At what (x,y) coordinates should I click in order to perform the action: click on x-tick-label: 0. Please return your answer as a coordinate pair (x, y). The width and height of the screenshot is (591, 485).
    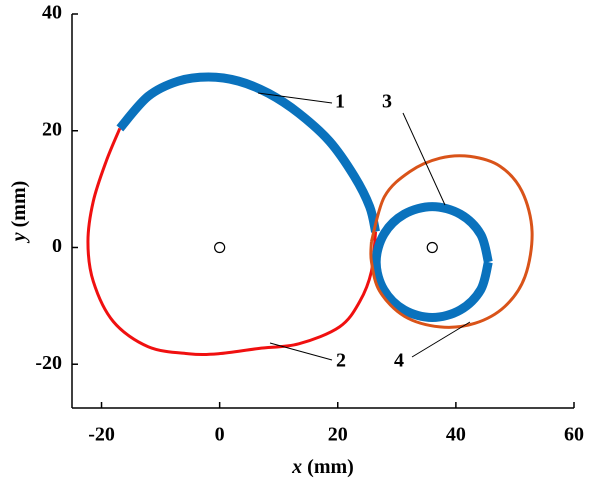
    Looking at the image, I should click on (220, 435).